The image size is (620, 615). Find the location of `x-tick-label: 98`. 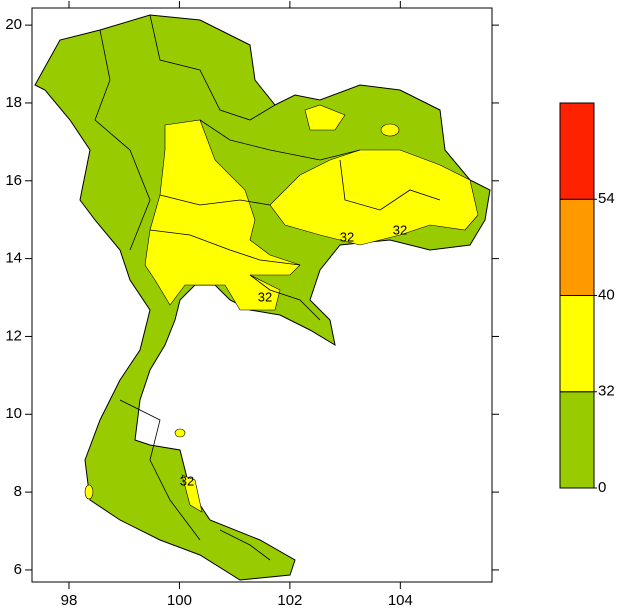

x-tick-label: 98 is located at coordinates (69, 600).